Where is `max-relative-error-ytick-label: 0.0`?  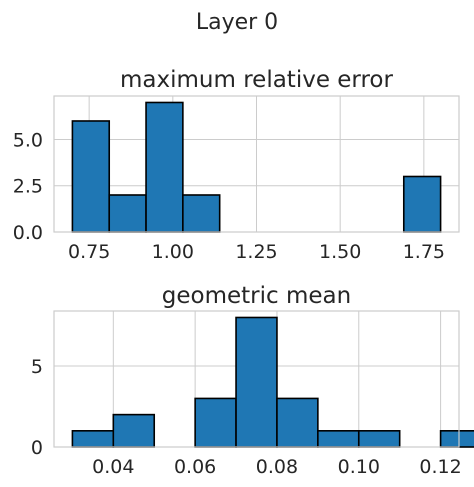 max-relative-error-ytick-label: 0.0 is located at coordinates (28, 233).